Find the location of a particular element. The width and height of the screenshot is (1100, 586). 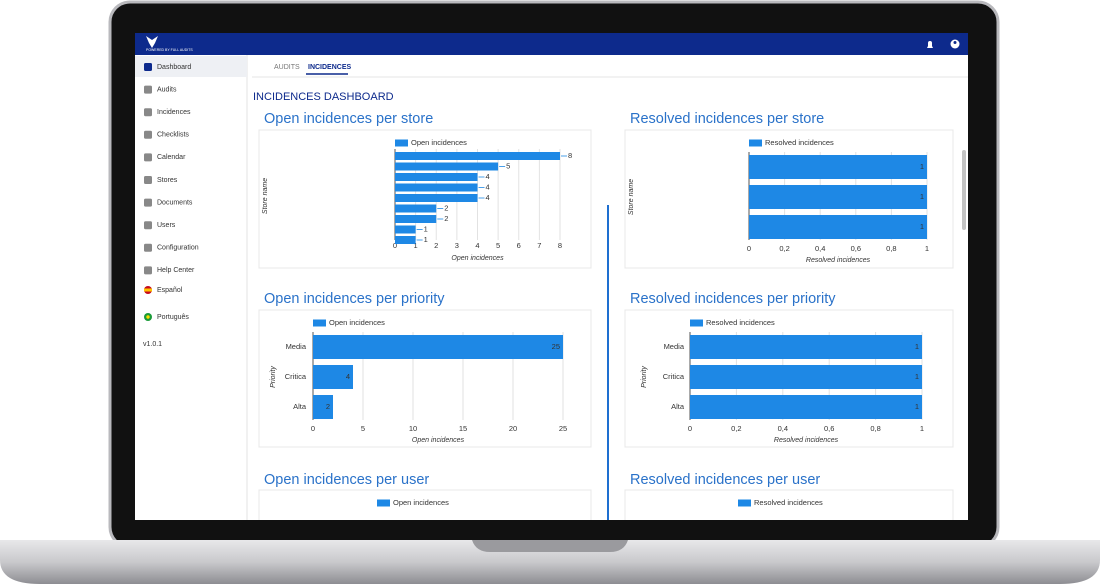

x-tick-label: 0,8 is located at coordinates (891, 248).